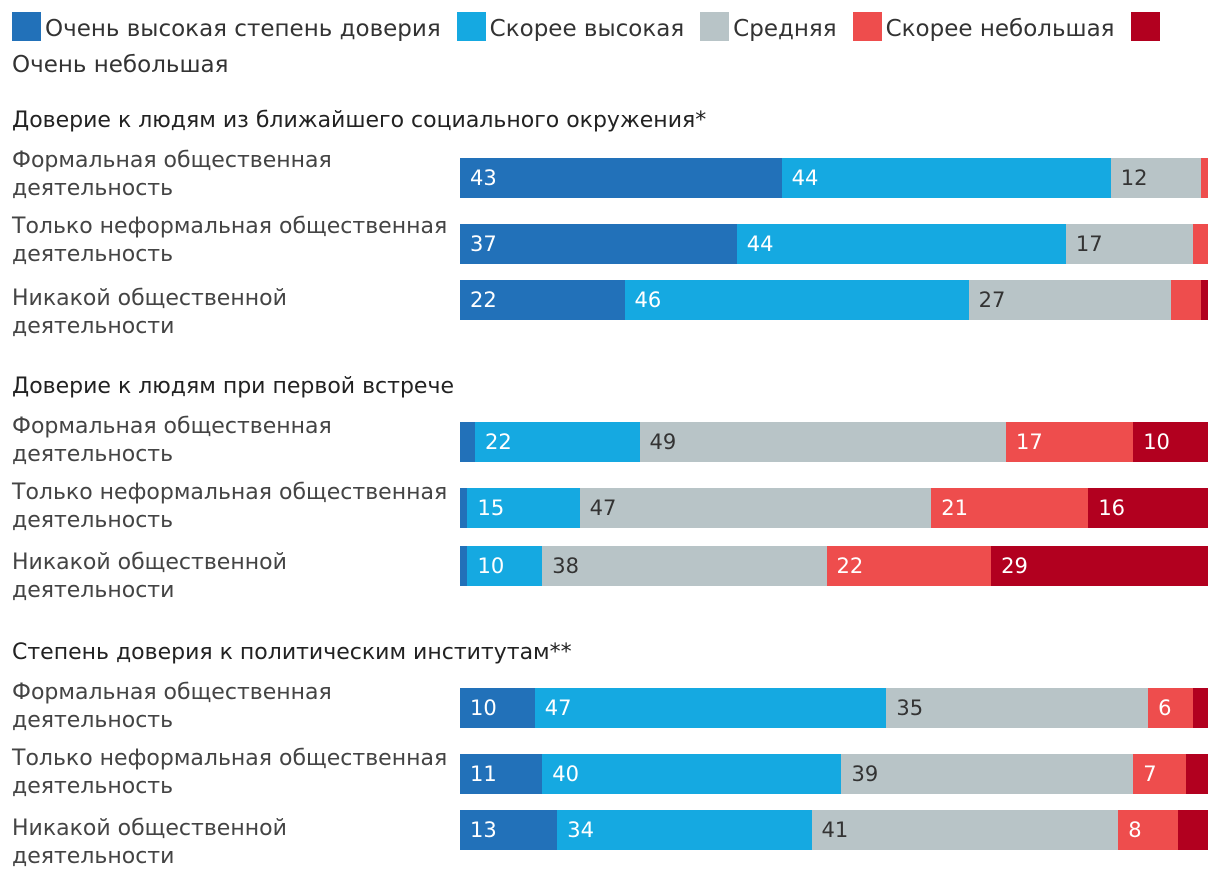 This screenshot has height=871, width=1220. I want to click on data-label: 34, so click(580, 830).